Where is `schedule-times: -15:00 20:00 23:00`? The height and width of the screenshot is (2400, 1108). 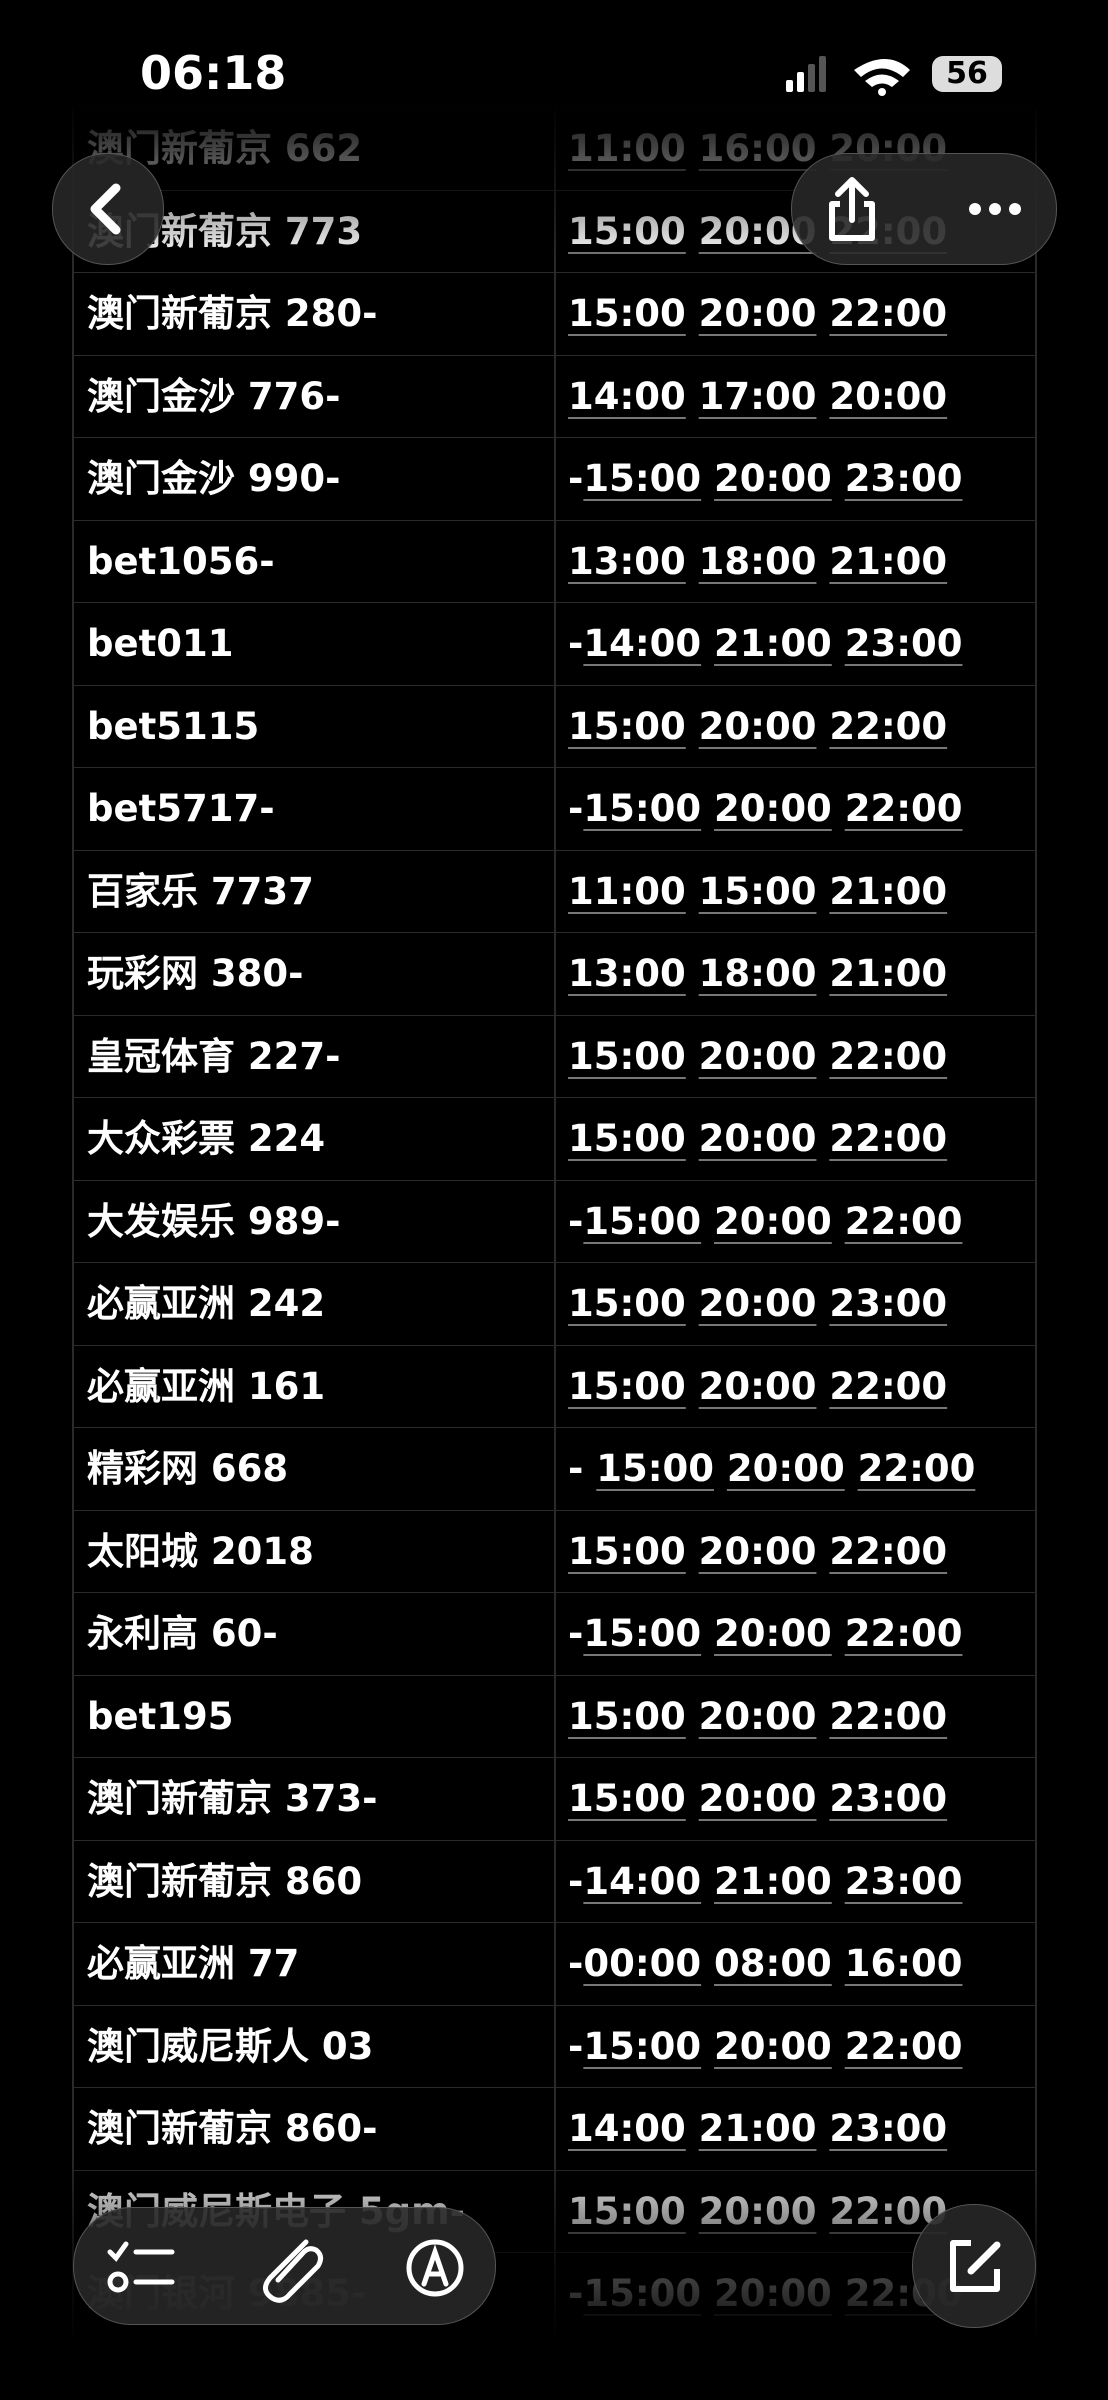 schedule-times: -15:00 20:00 23:00 is located at coordinates (765, 478).